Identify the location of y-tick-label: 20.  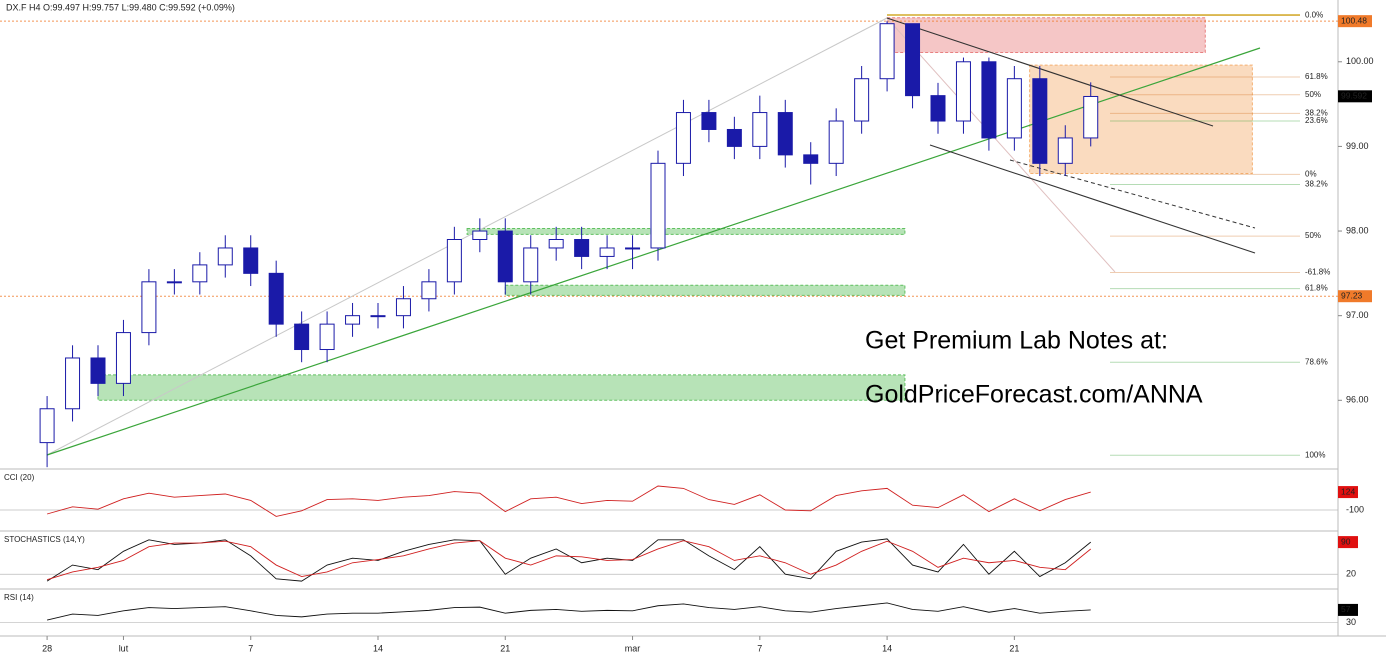
(1351, 574).